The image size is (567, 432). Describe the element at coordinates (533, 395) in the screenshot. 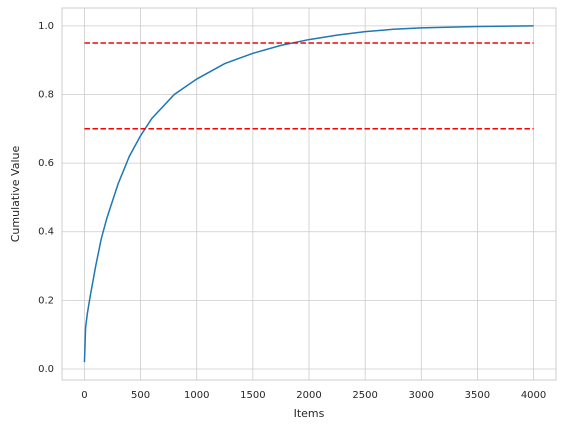

I see `x-tick-label: 4000` at that location.